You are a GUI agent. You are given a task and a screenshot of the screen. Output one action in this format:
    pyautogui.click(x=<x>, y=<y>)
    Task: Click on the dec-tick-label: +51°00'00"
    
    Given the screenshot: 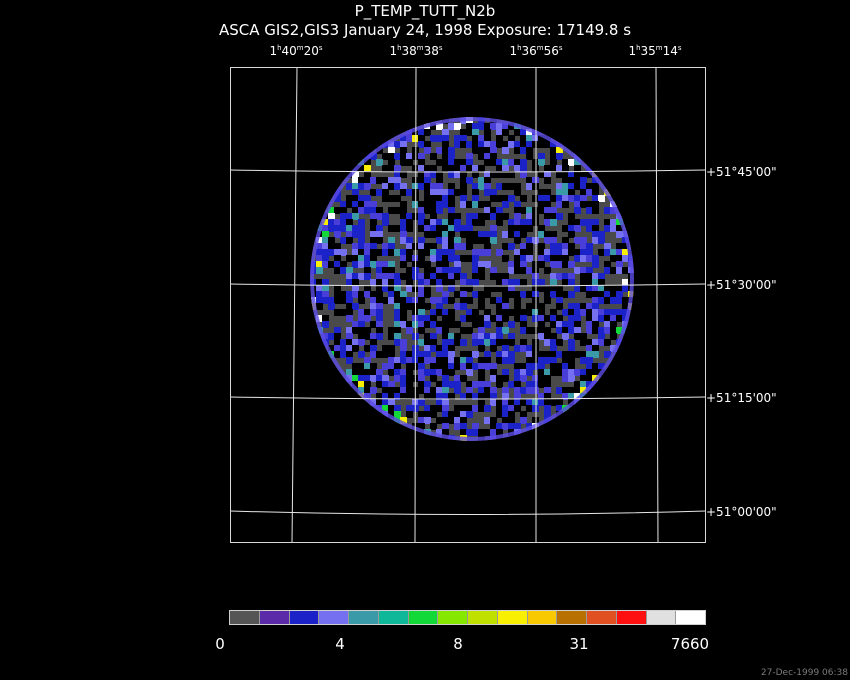 What is the action you would take?
    pyautogui.click(x=741, y=512)
    